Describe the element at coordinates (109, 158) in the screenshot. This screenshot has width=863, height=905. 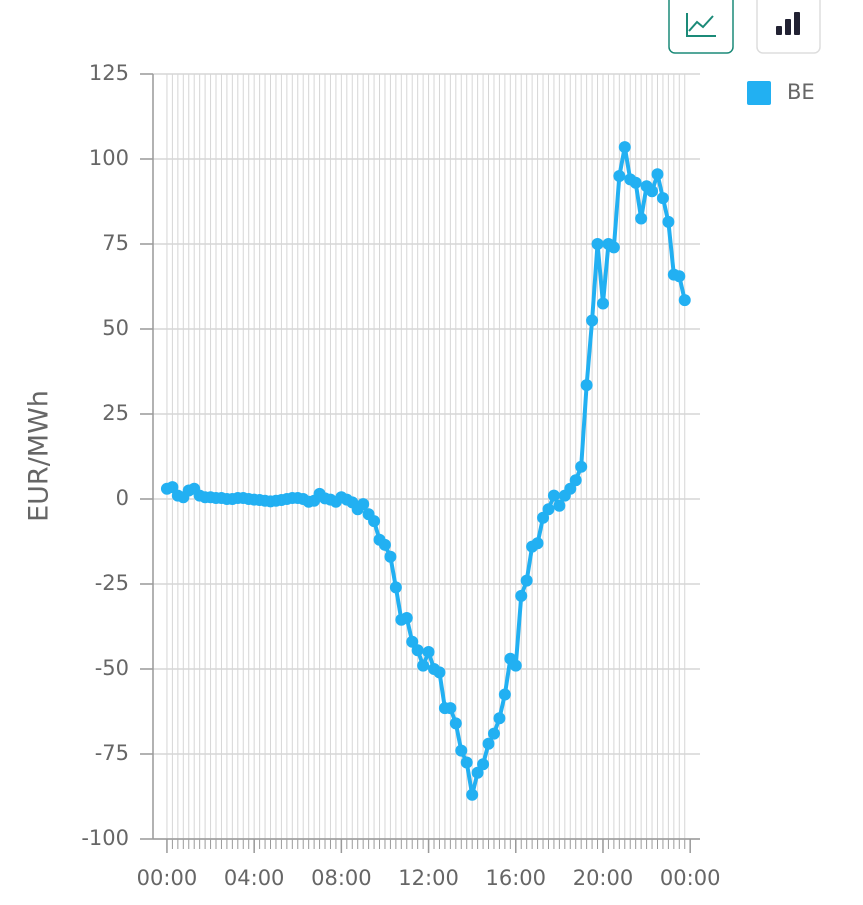
I see `y-tick-label: 100` at that location.